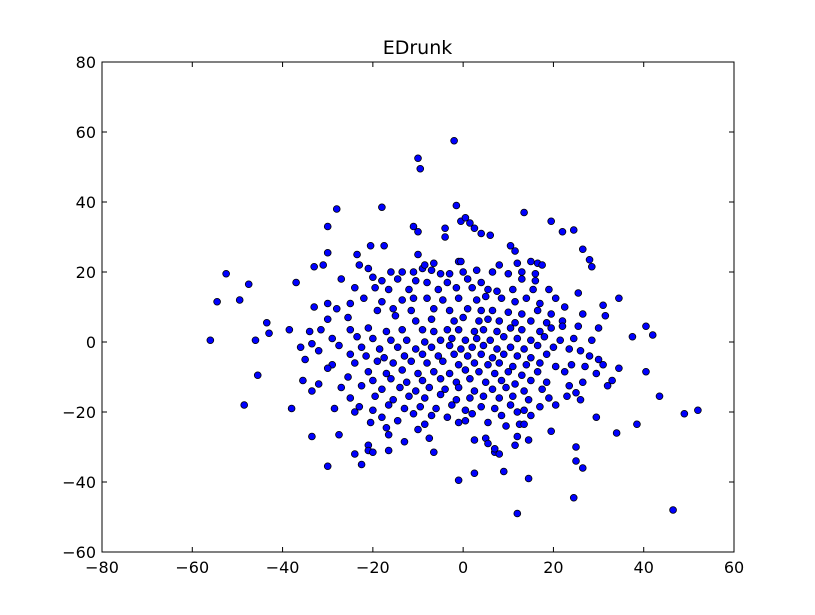 The image size is (815, 615). Describe the element at coordinates (283, 567) in the screenshot. I see `x-tick-label-2: −40` at that location.